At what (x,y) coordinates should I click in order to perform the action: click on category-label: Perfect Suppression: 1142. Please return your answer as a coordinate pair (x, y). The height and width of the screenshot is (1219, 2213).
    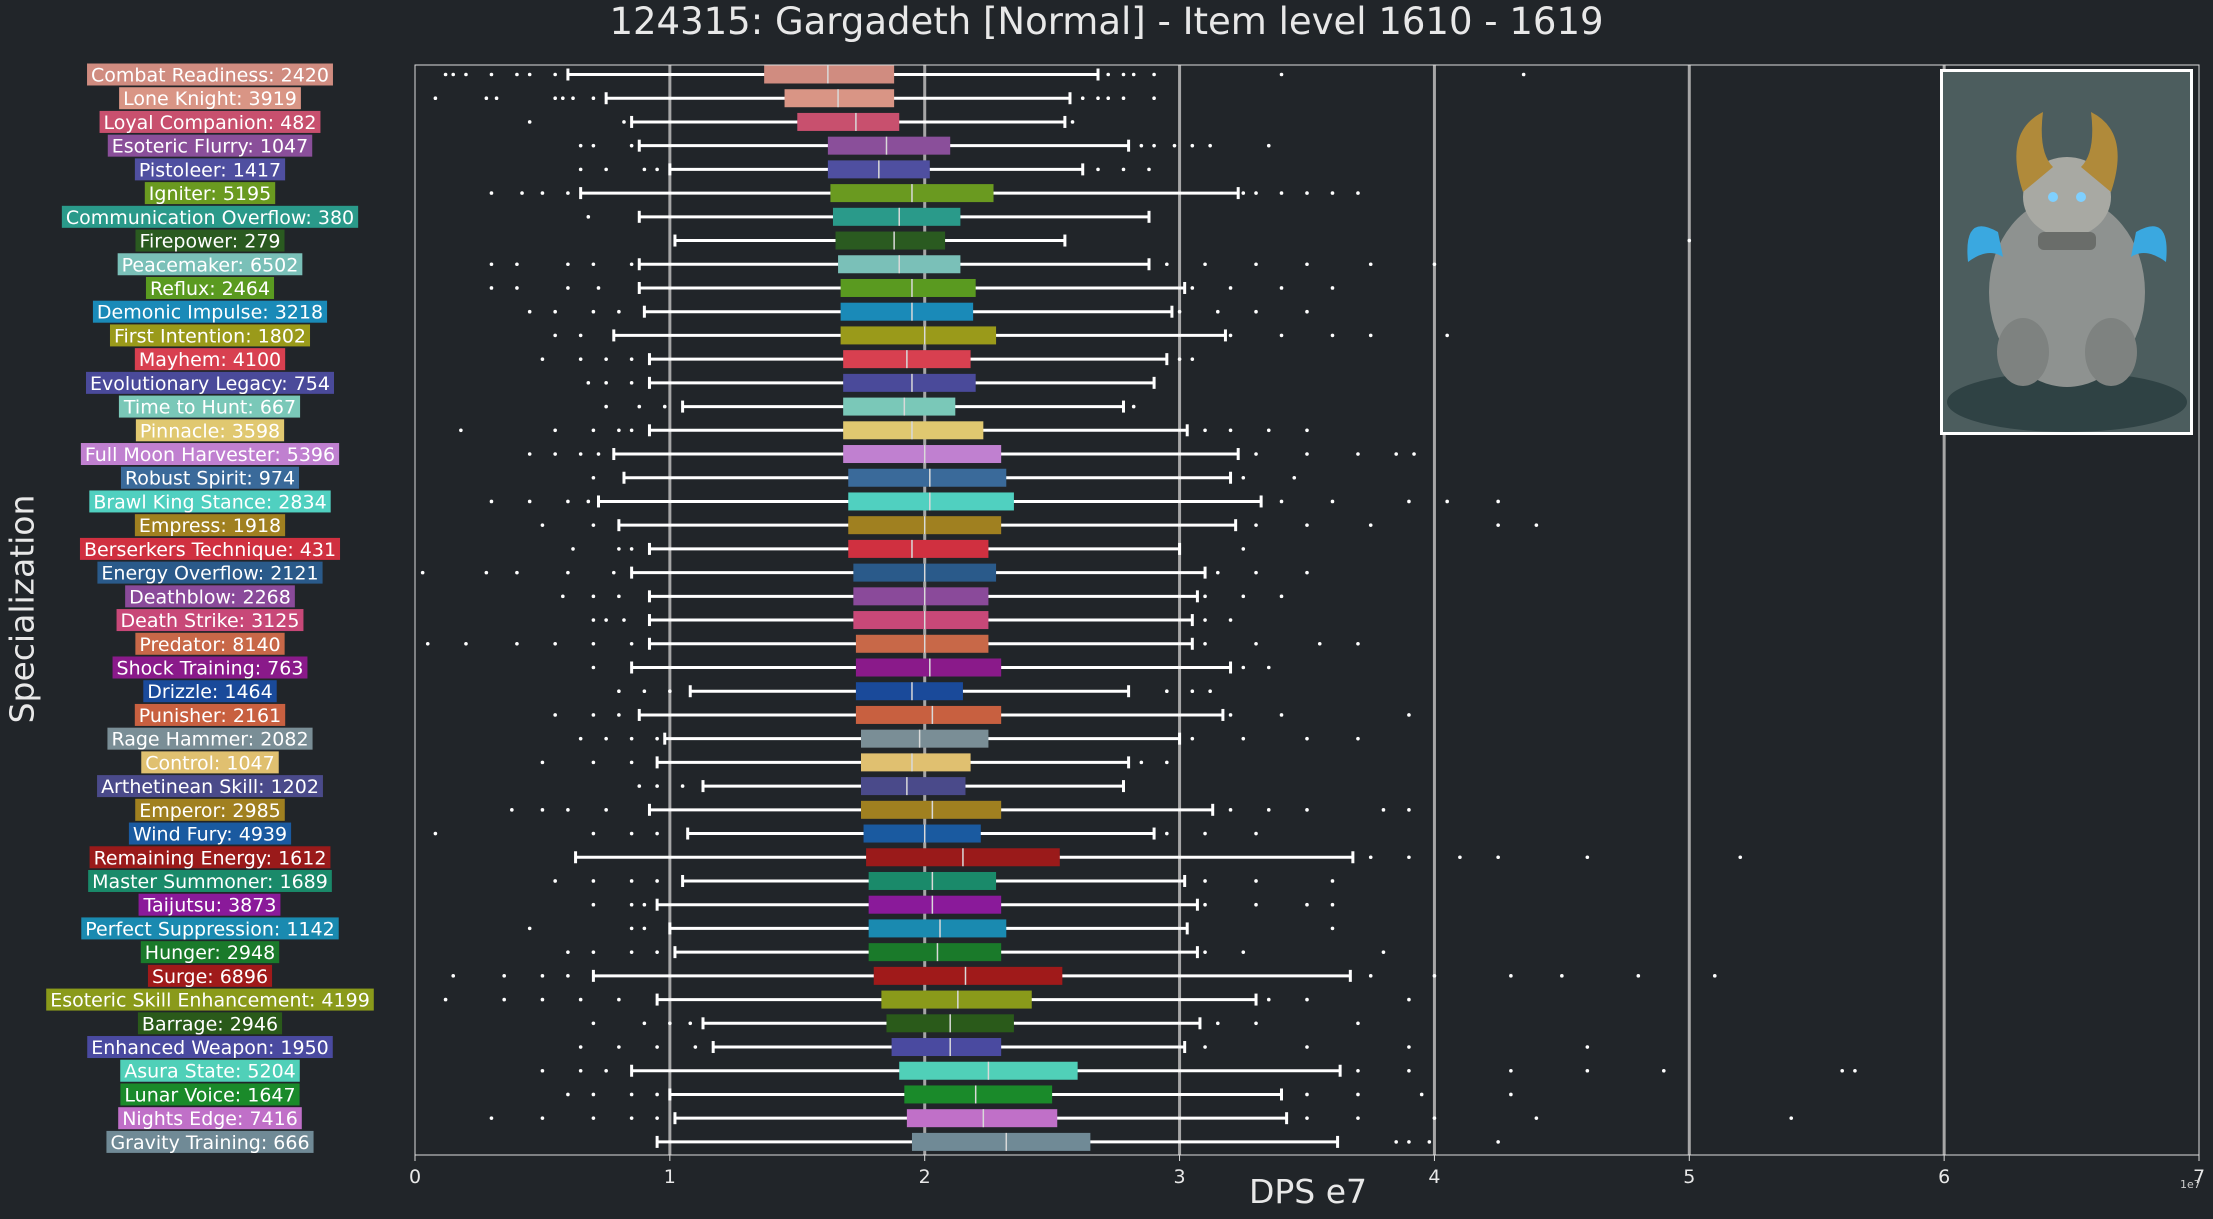
    Looking at the image, I should click on (210, 928).